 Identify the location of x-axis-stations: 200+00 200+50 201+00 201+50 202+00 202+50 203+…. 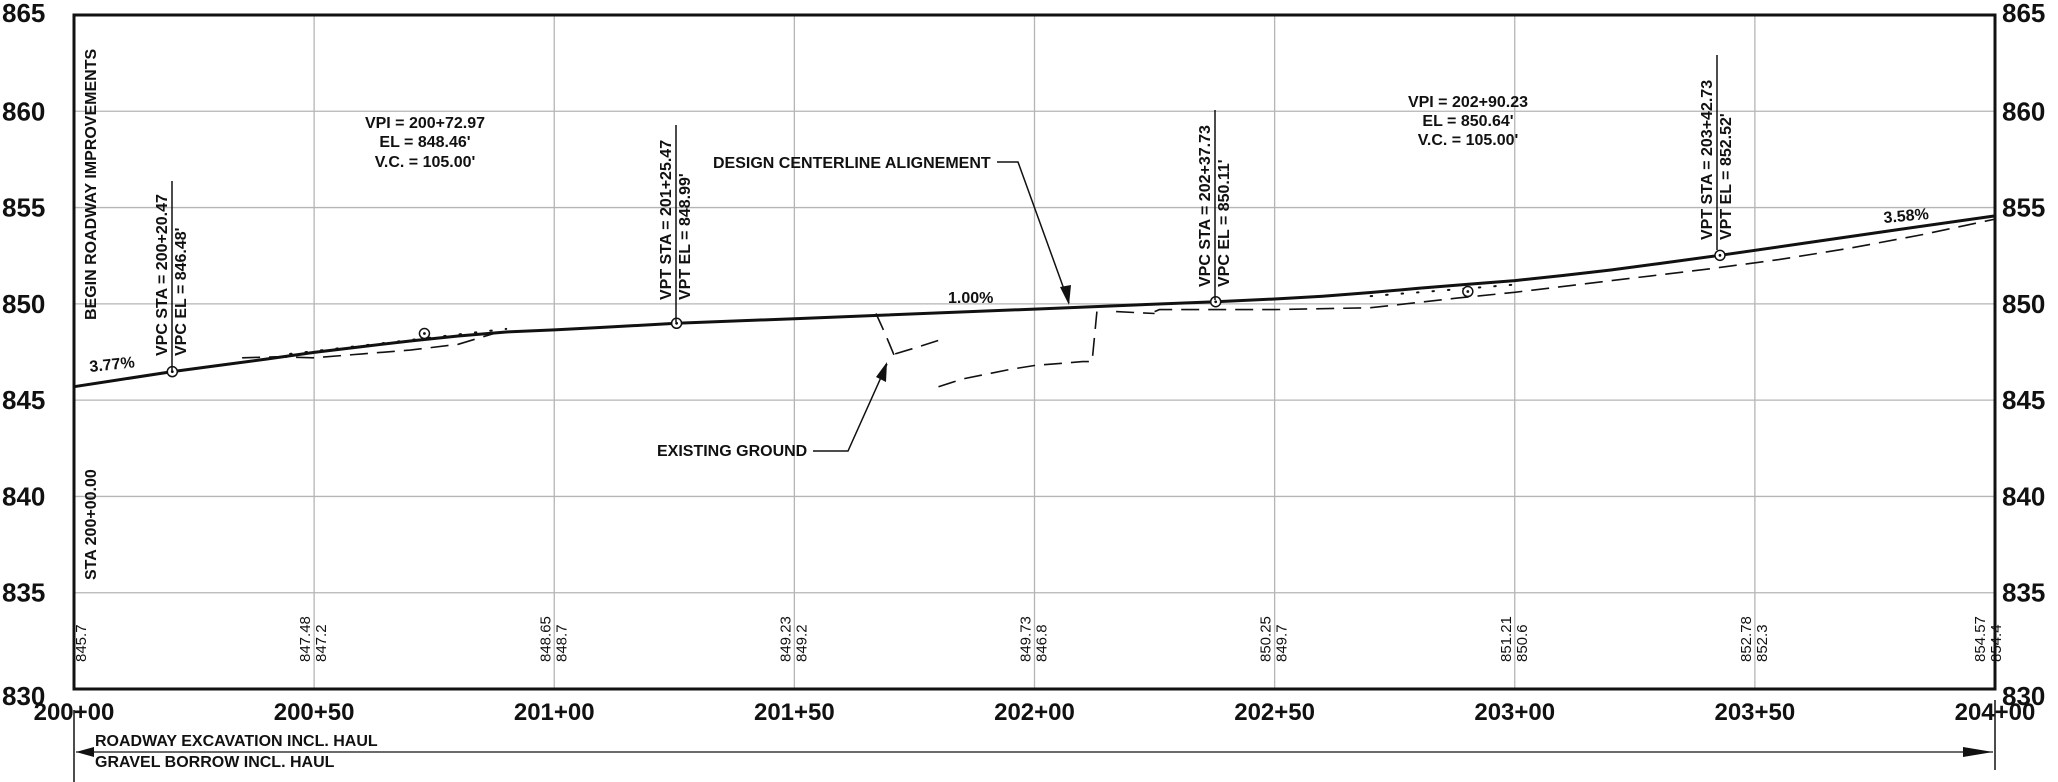
(1035, 712).